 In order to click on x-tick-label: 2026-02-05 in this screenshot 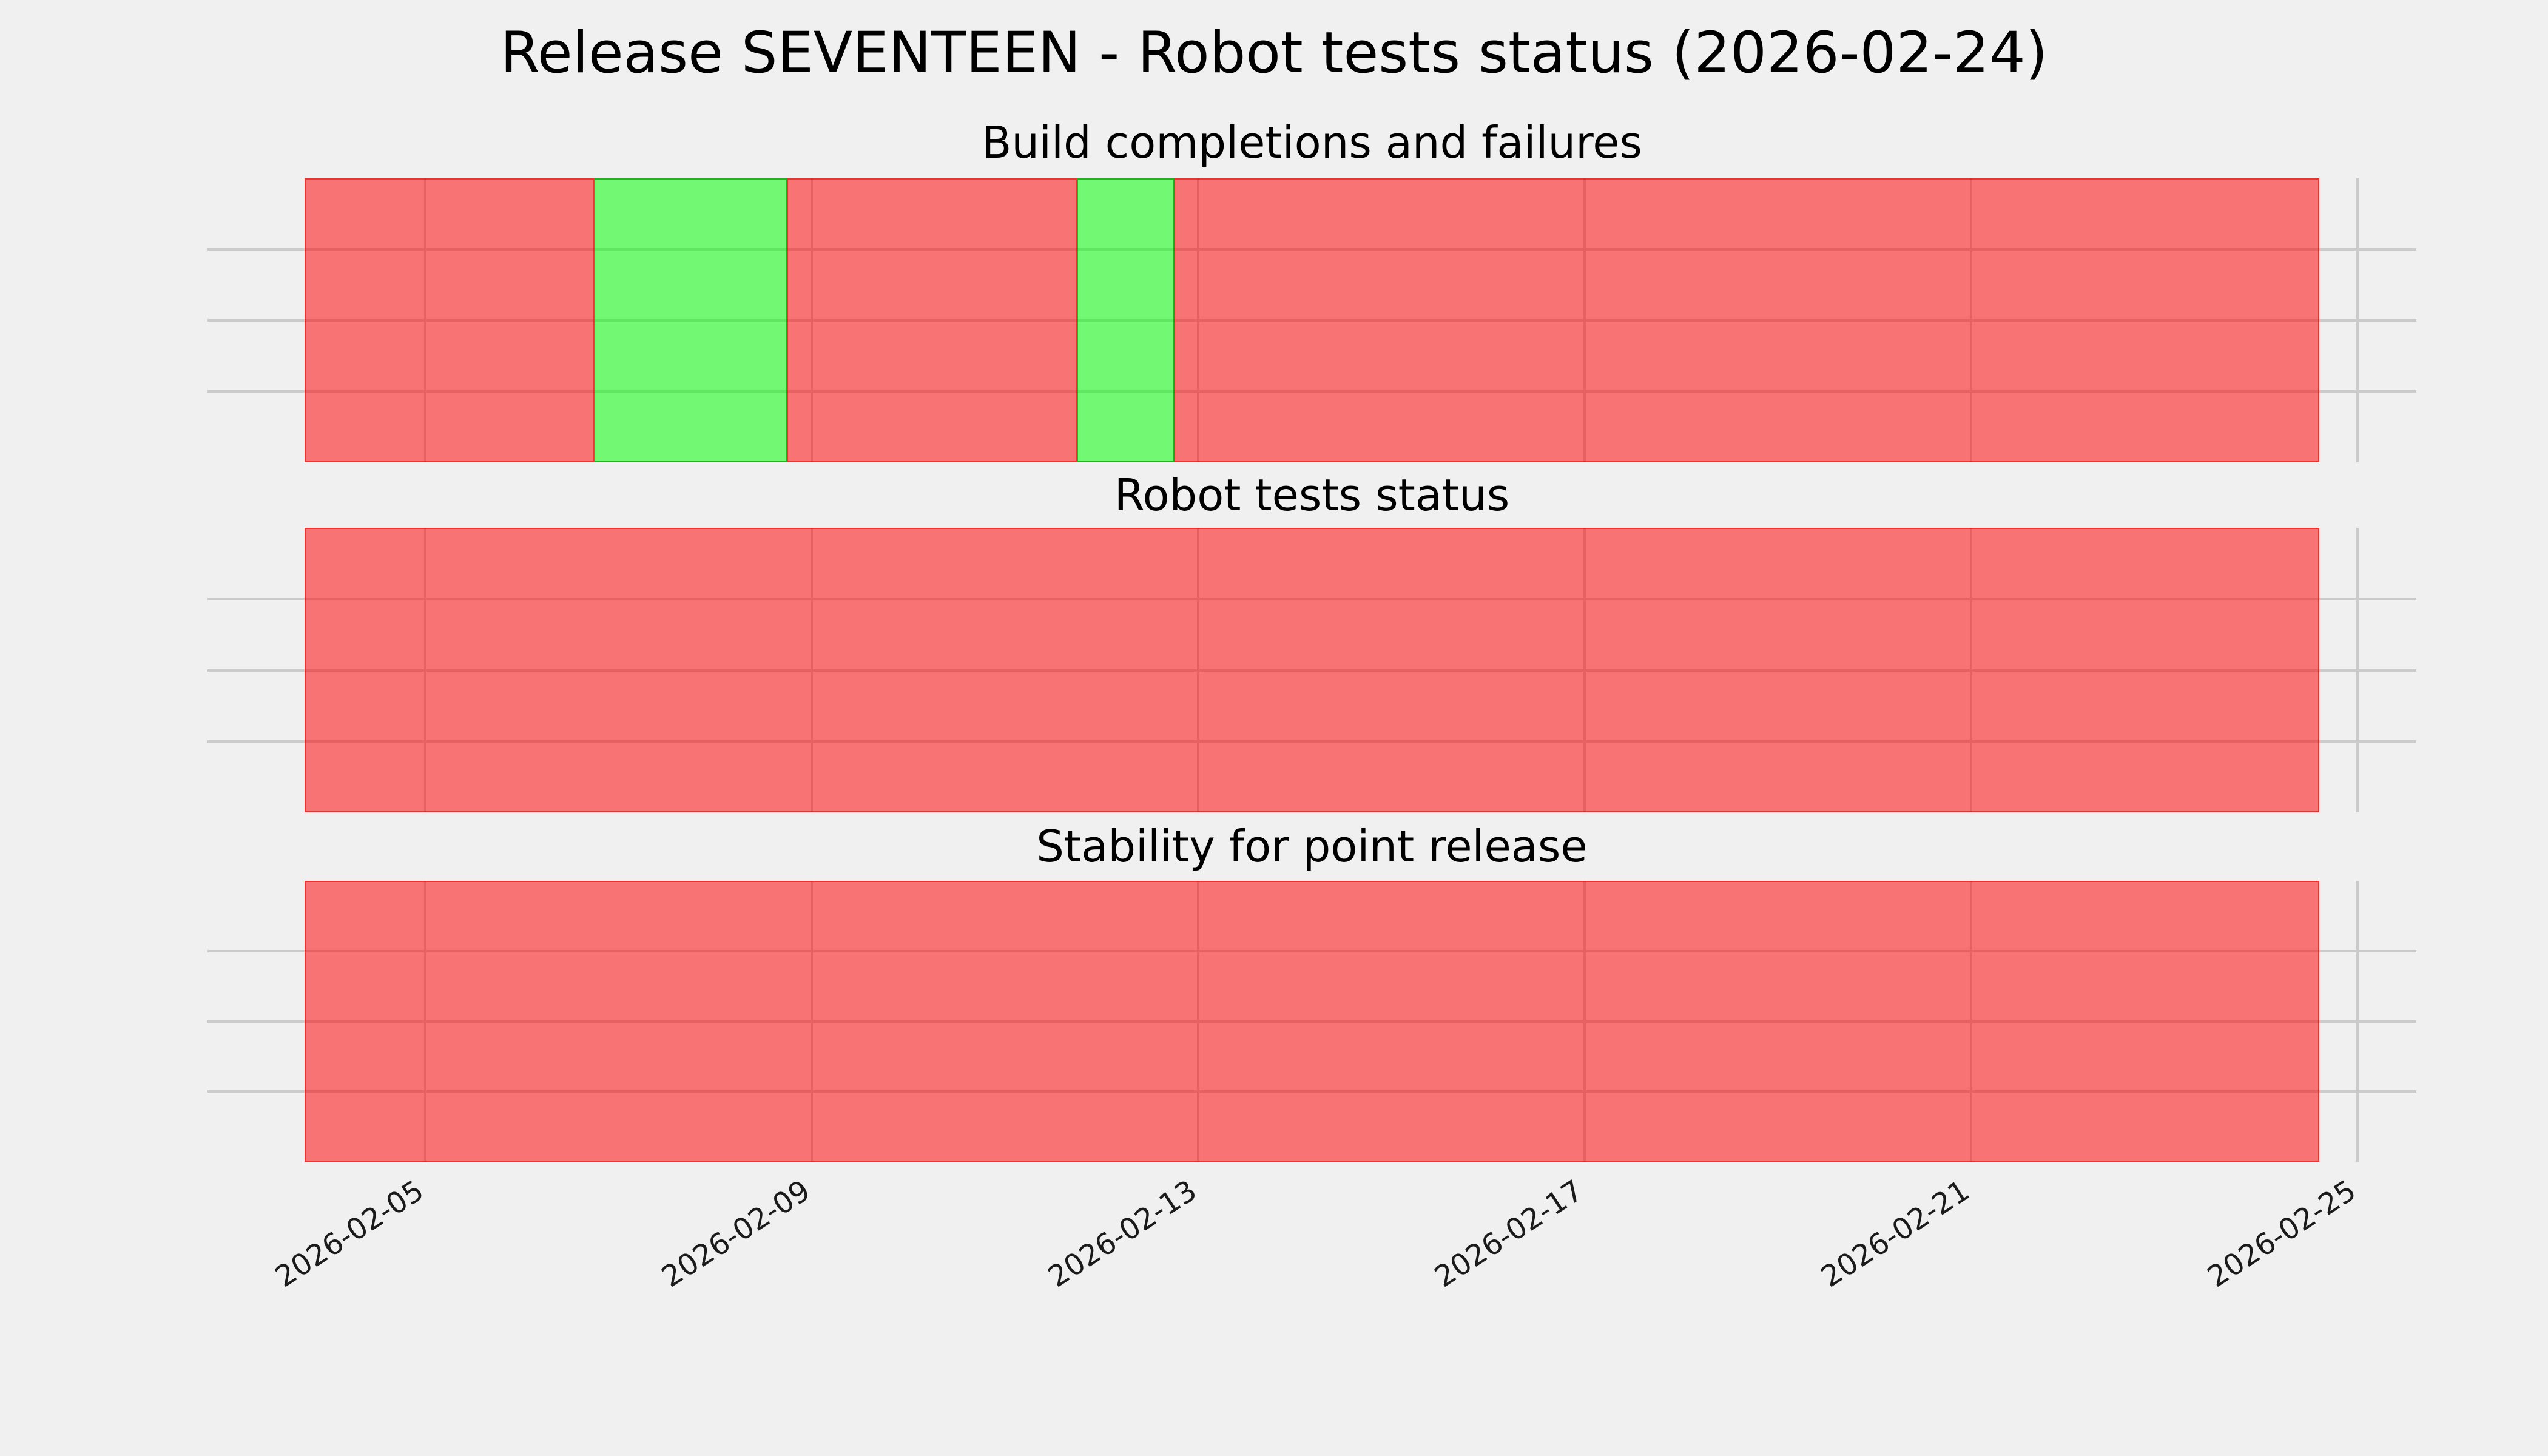, I will do `click(349, 1234)`.